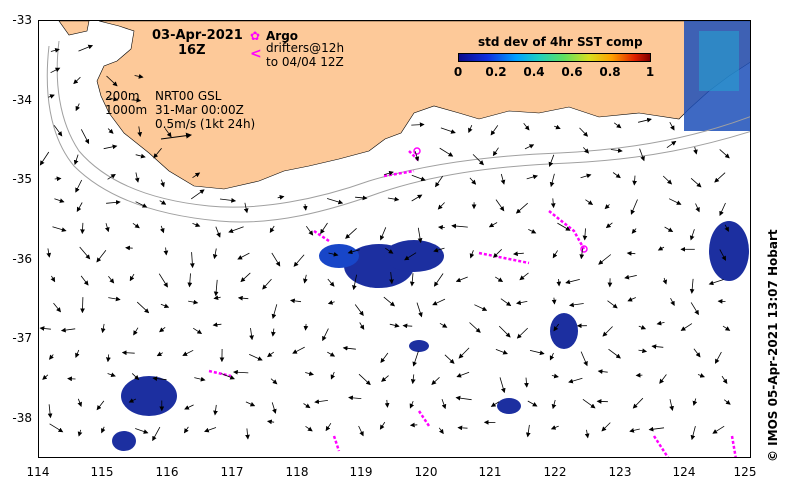 This screenshot has height=492, width=790. I want to click on map-date: 03-Apr-2021, so click(197, 35).